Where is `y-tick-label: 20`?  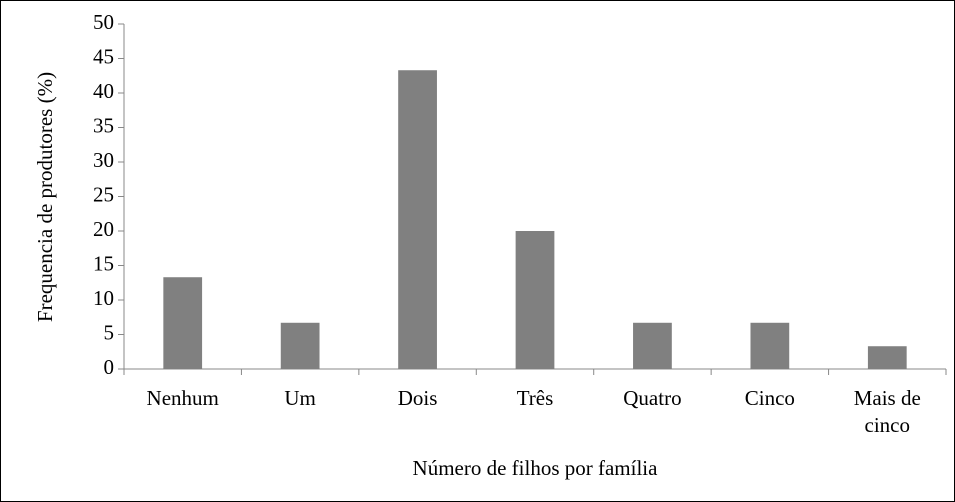
y-tick-label: 20 is located at coordinates (103, 229).